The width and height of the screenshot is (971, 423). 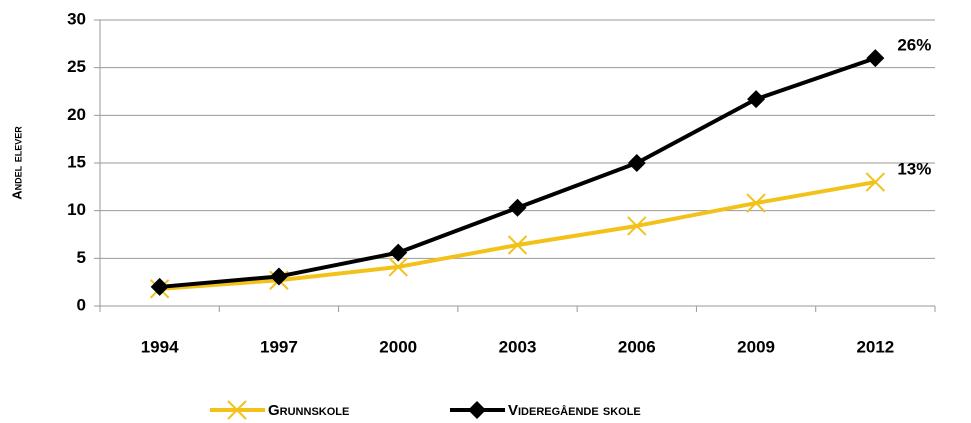 I want to click on y-tick-label: 15, so click(x=76, y=161).